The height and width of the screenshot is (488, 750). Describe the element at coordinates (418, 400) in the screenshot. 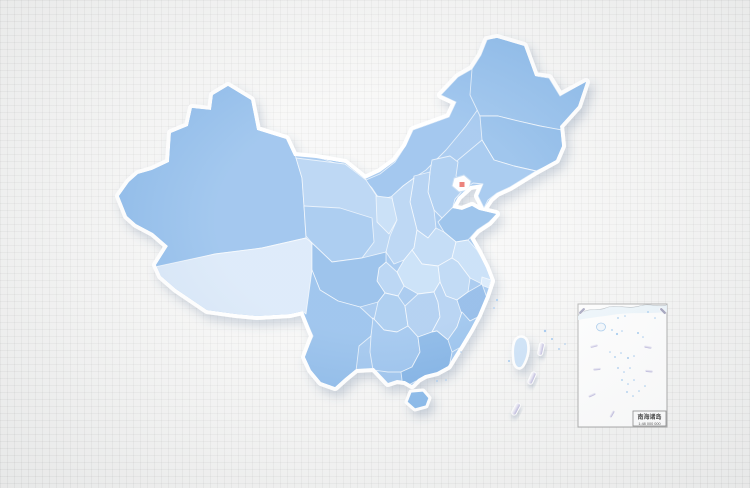

I see `province-hainan` at that location.